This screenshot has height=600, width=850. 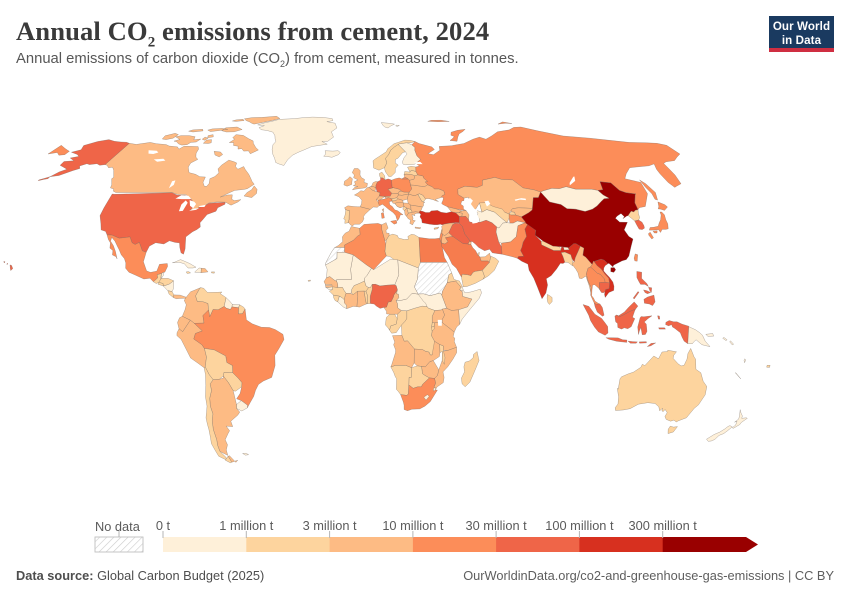 What do you see at coordinates (413, 525) in the screenshot?
I see `svg-text: 10 million t` at bounding box center [413, 525].